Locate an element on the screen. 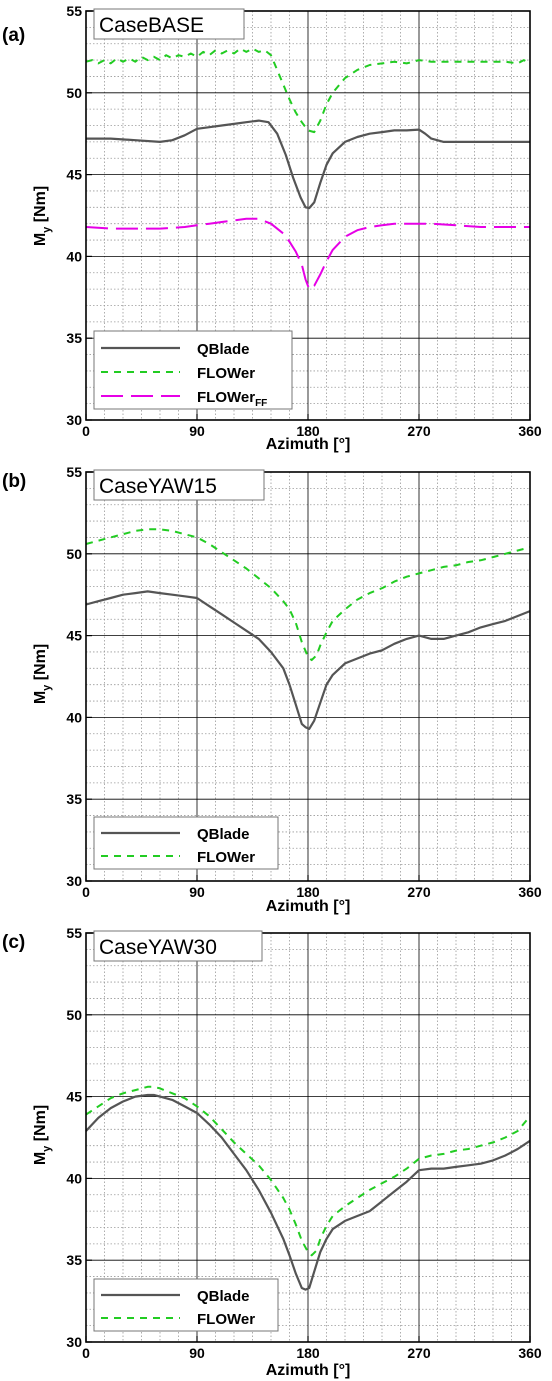  case-label-box: CaseYAW15 is located at coordinates (179, 485).